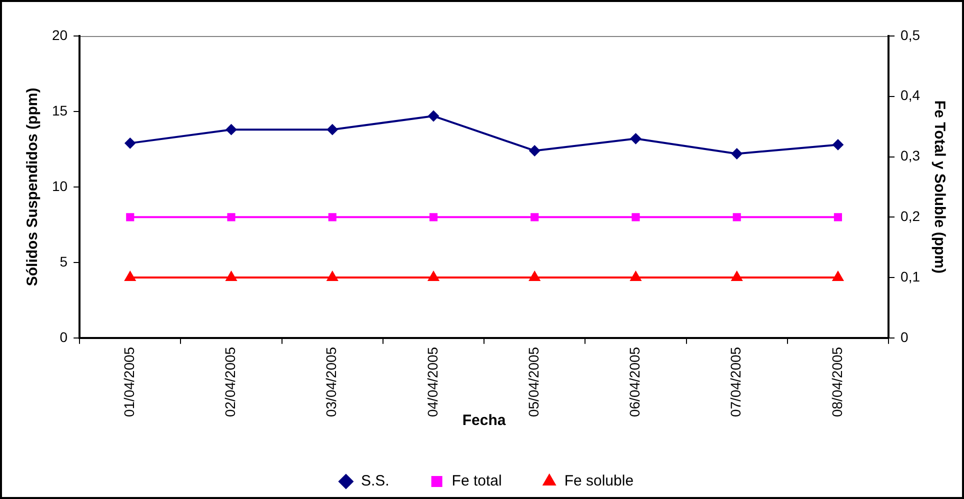 This screenshot has height=499, width=964. I want to click on x-tick-label: 08/04/2005, so click(836, 382).